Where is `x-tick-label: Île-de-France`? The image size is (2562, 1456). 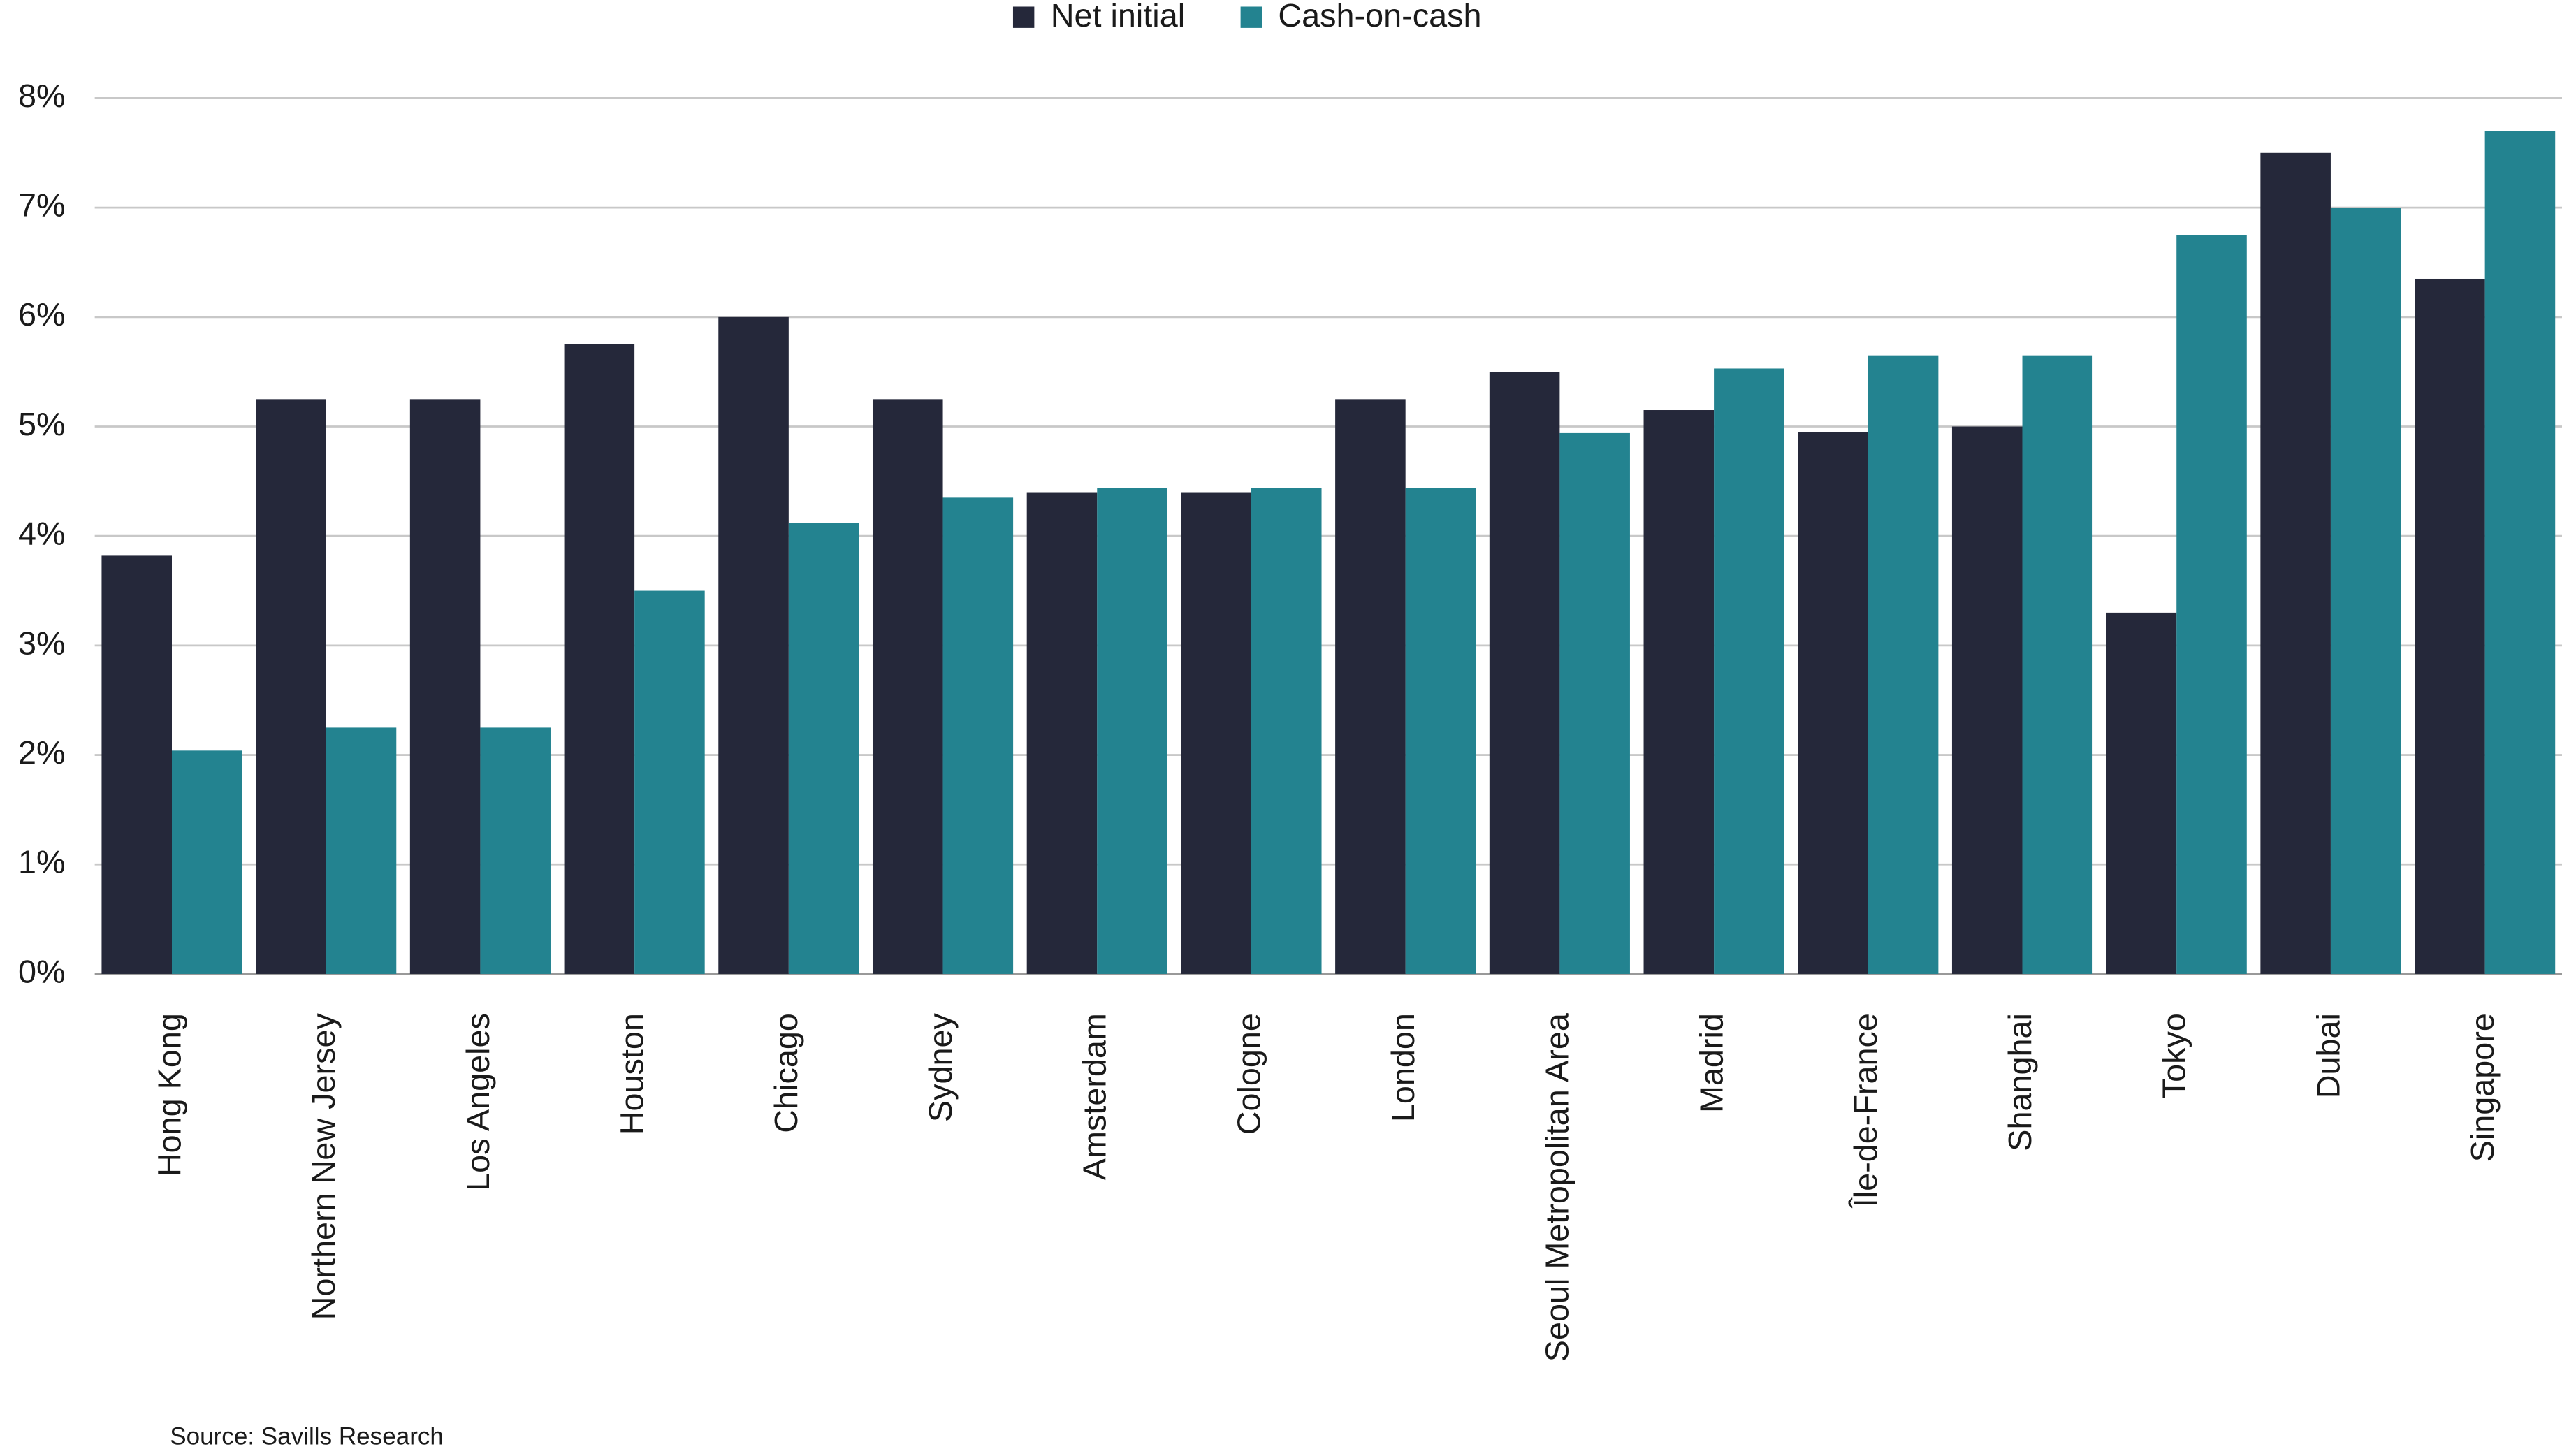 x-tick-label: Île-de-France is located at coordinates (1865, 1111).